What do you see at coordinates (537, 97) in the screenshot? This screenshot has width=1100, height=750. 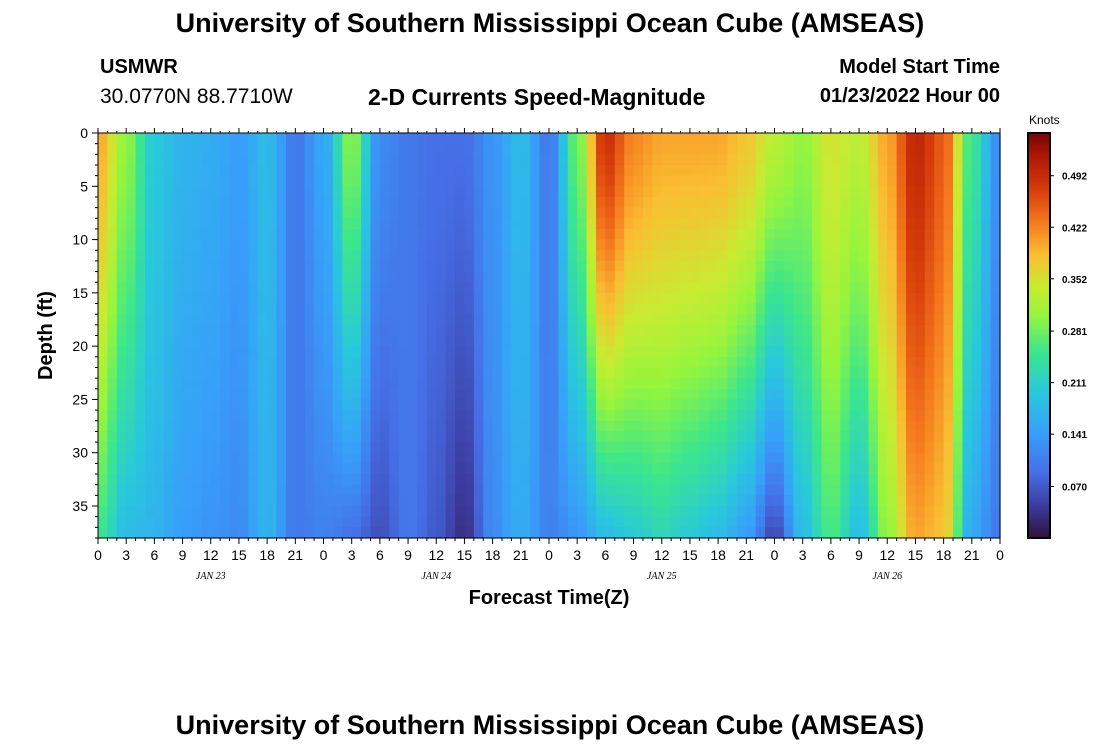 I see `chart-subtitle: 2-D Currents Speed-Magnitude` at bounding box center [537, 97].